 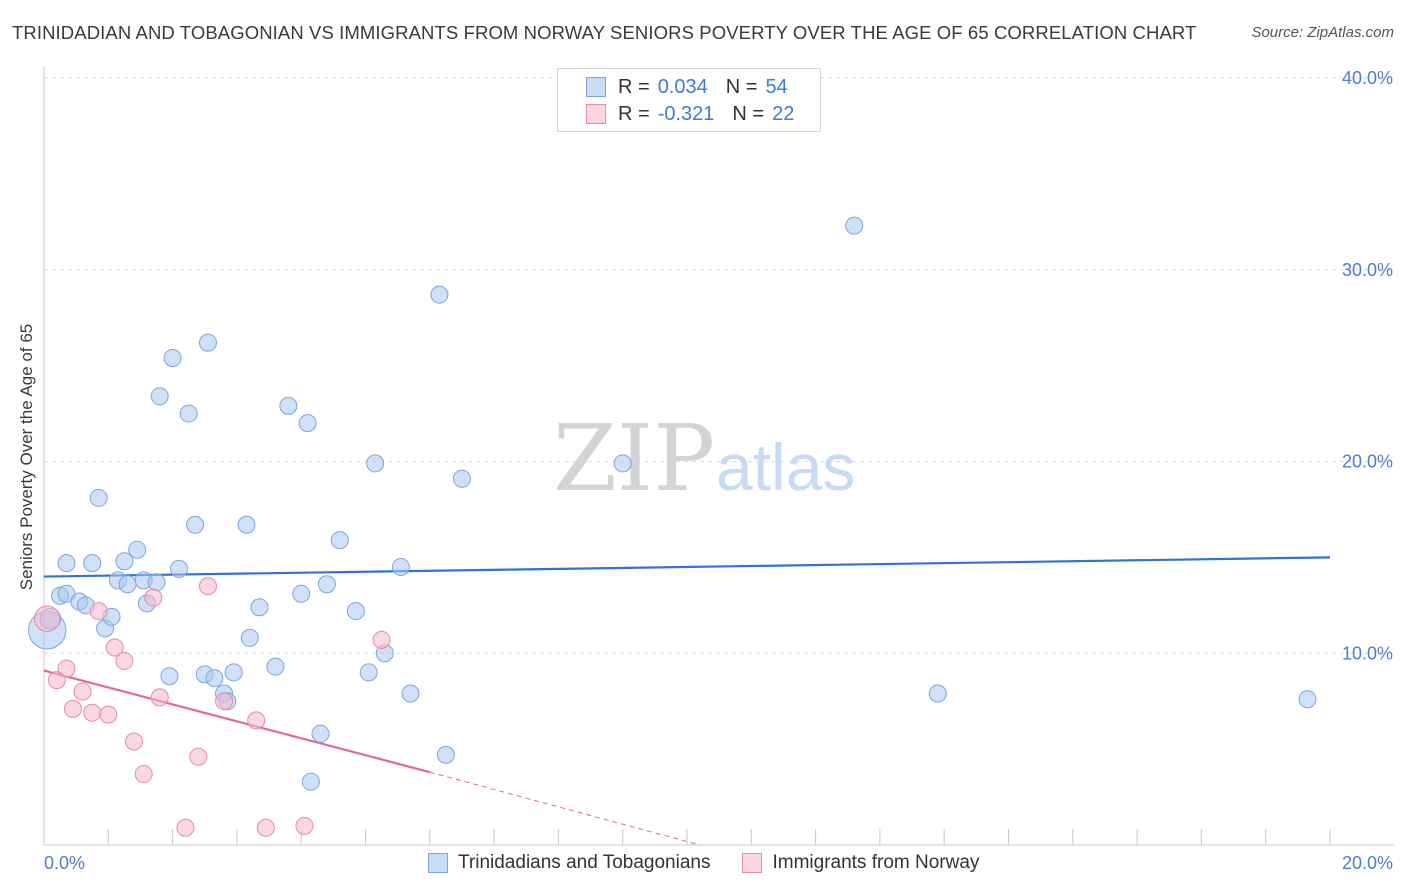 What do you see at coordinates (64, 863) in the screenshot?
I see `x-tick-label: 0.0%` at bounding box center [64, 863].